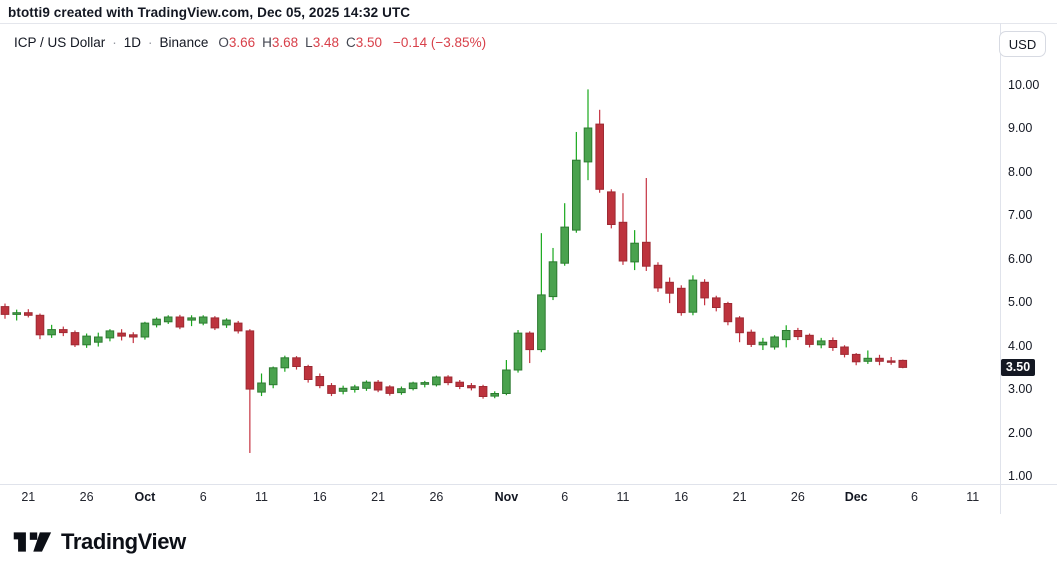 This screenshot has width=1057, height=571. Describe the element at coordinates (320, 381) in the screenshot. I see `candle-body: Oct 16 O3.29 H3.36 L3.02 C3.08` at that location.